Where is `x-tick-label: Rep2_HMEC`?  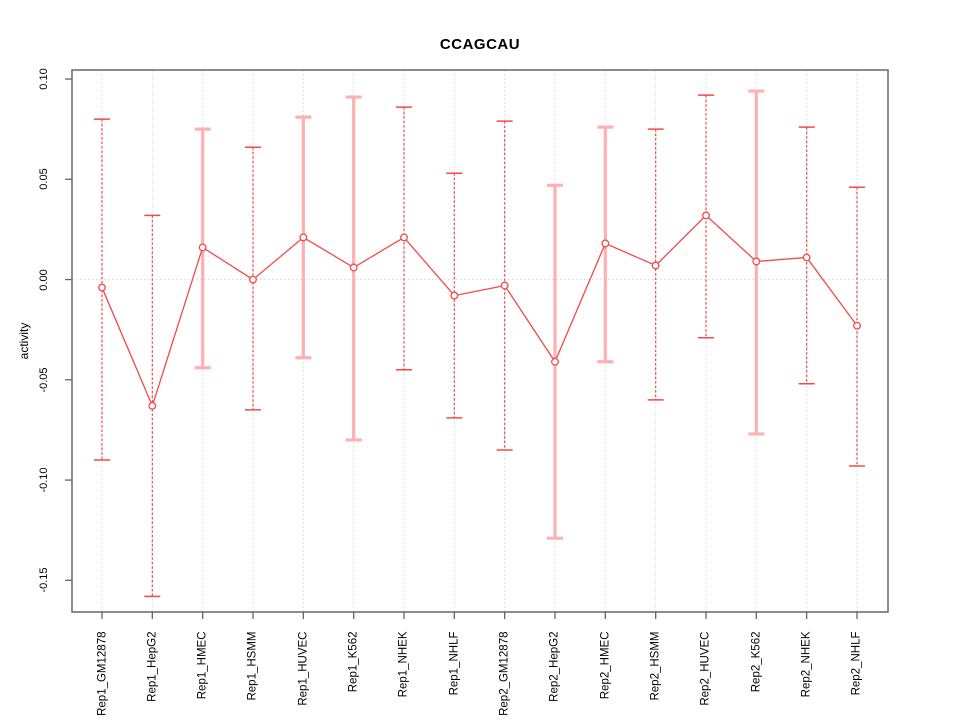 x-tick-label: Rep2_HMEC is located at coordinates (605, 665).